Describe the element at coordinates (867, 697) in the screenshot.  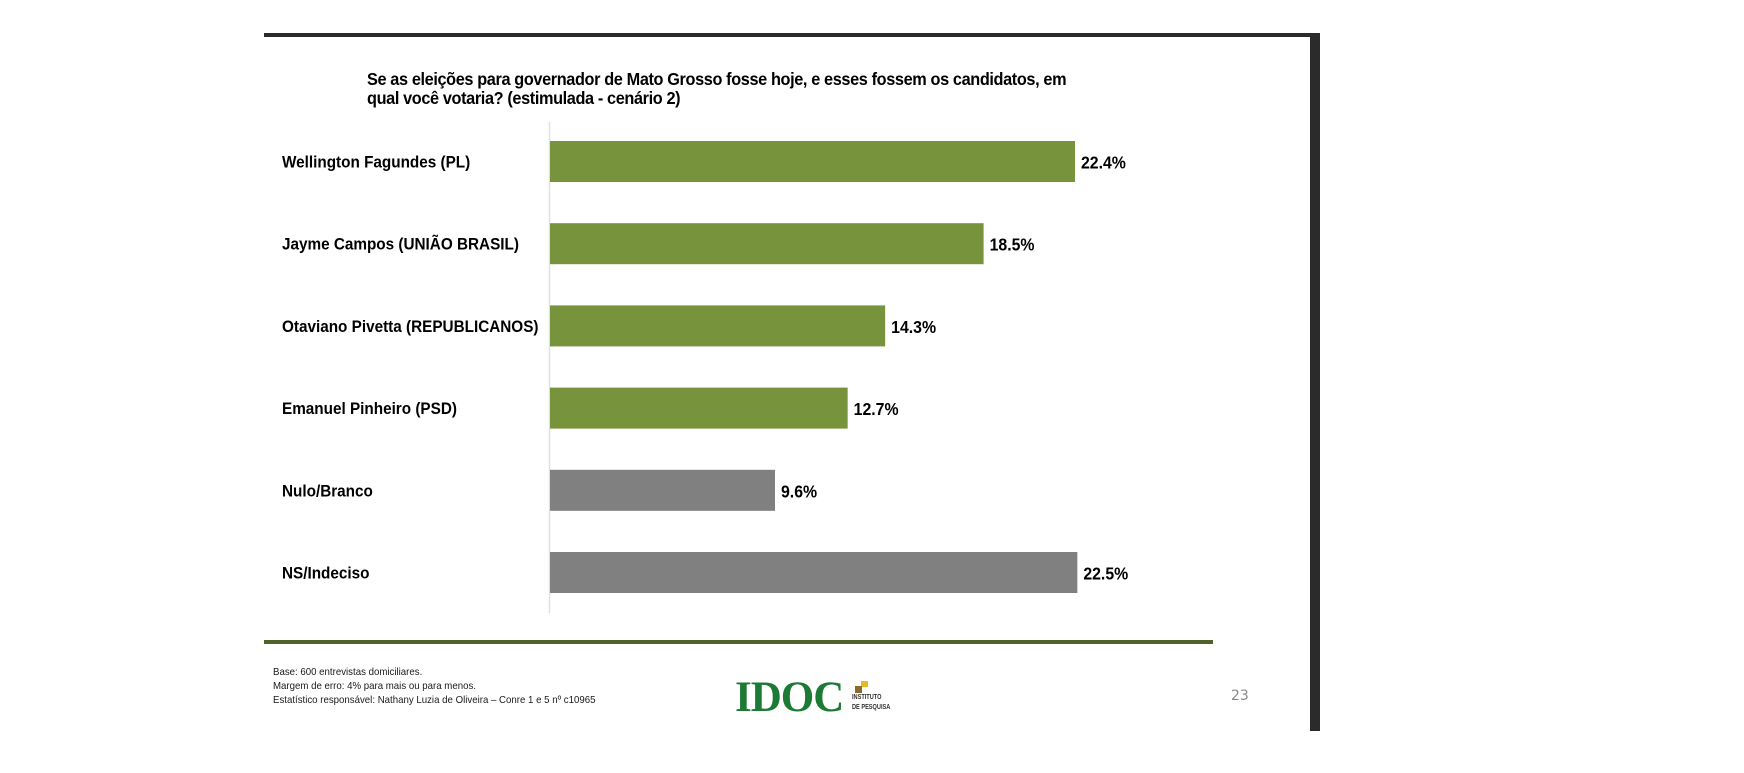
I see `logo-sub-line1: INSTITUTO` at that location.